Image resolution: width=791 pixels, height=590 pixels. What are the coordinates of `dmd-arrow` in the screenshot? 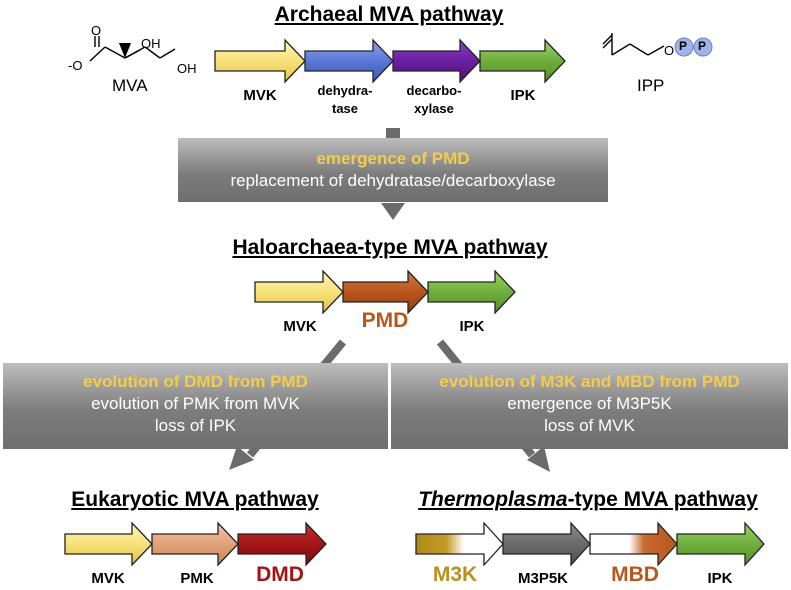 It's located at (282, 544).